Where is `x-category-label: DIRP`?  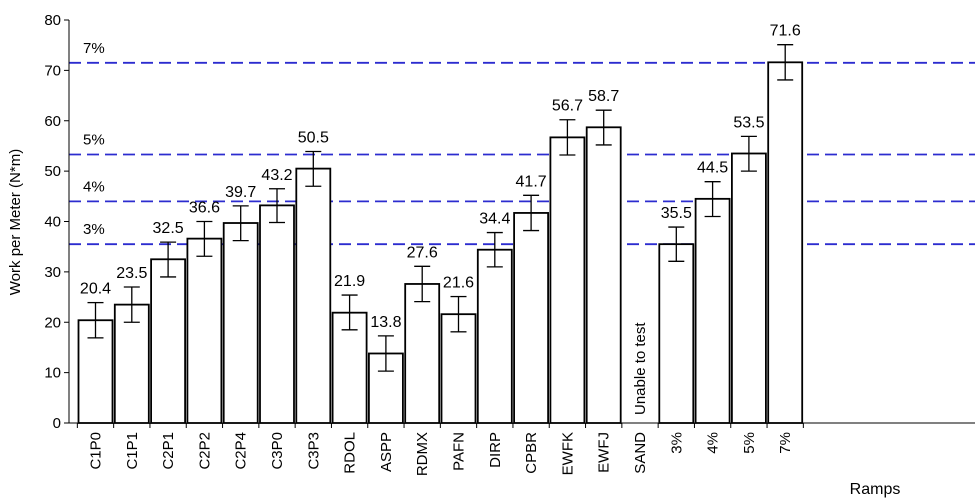
x-category-label: DIRP is located at coordinates (495, 450).